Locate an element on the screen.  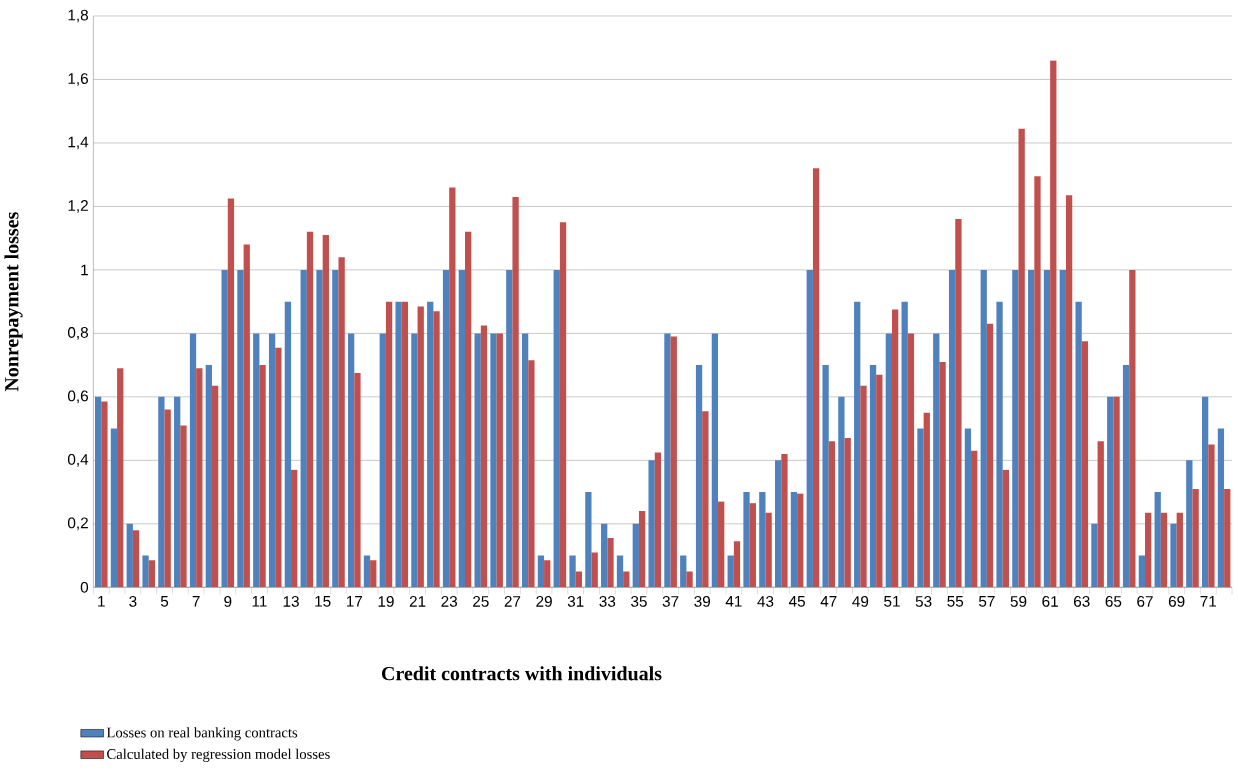
y-tick-label: 0,8 is located at coordinates (77, 333).